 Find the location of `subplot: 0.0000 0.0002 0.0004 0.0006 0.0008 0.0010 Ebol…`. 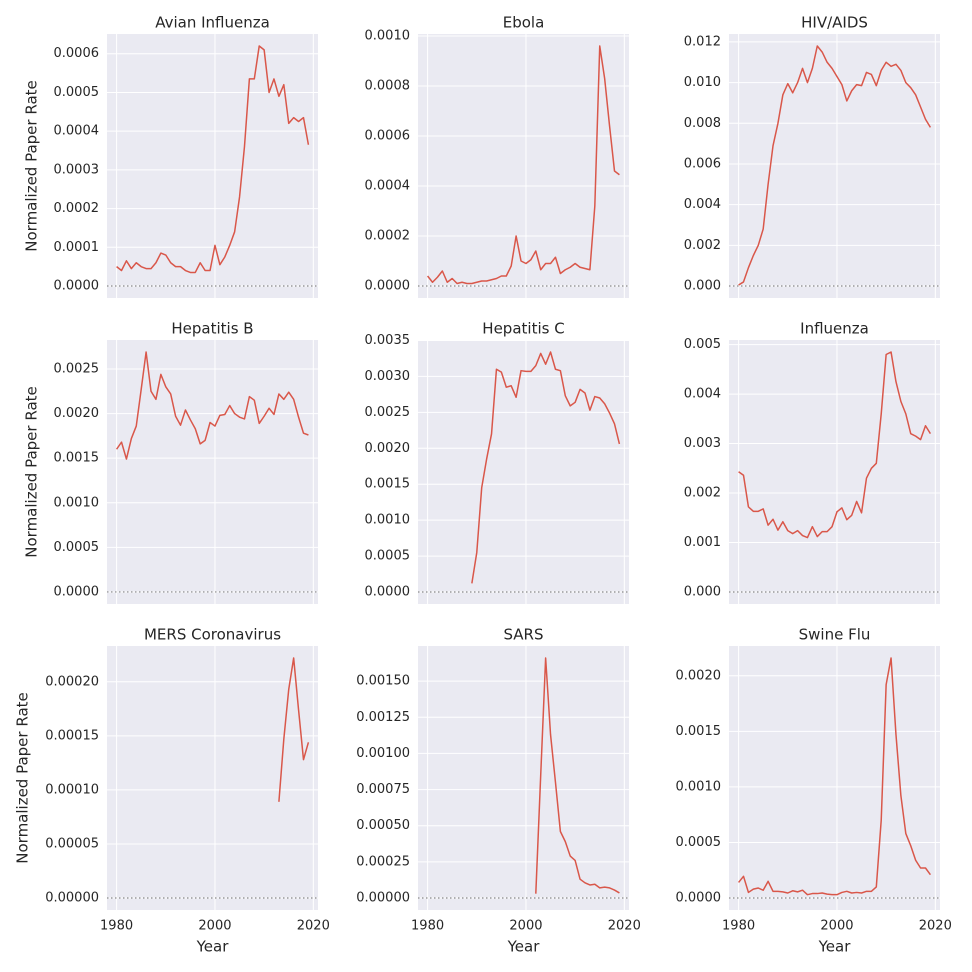

subplot: 0.0000 0.0002 0.0004 0.0006 0.0008 0.0010 Ebol… is located at coordinates (497, 156).